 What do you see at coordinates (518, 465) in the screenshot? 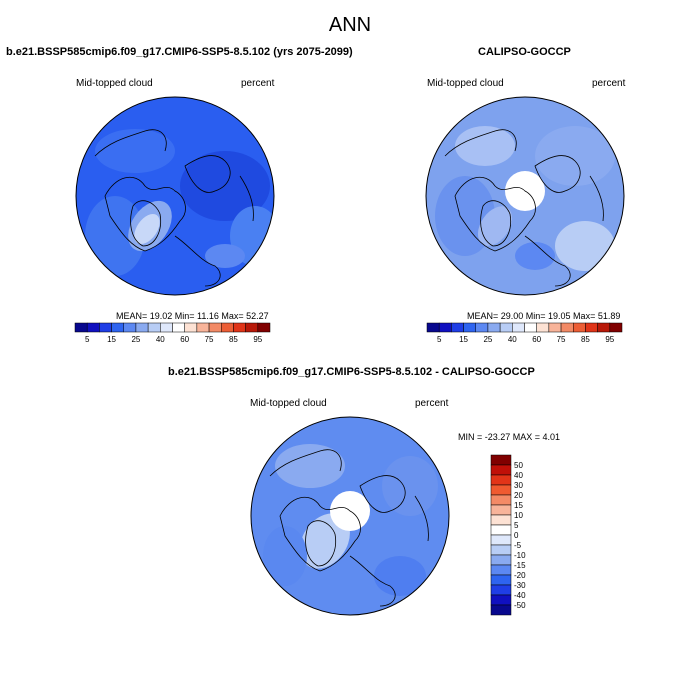
I see `colorbar-tick-label: 50` at bounding box center [518, 465].